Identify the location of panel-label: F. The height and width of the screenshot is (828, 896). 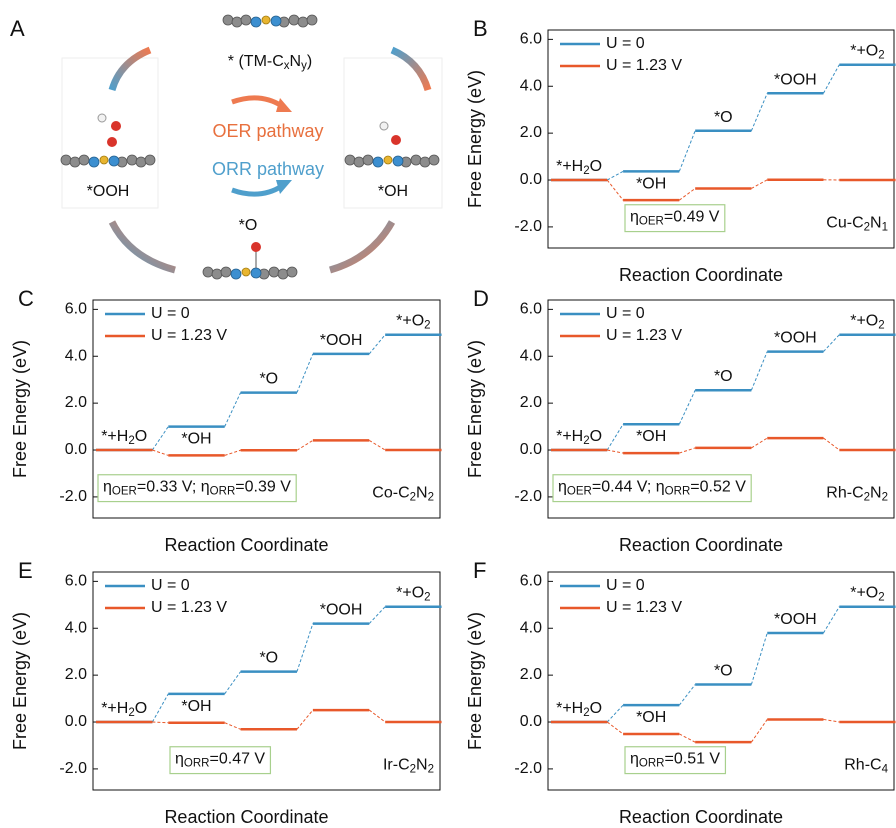
(479, 570).